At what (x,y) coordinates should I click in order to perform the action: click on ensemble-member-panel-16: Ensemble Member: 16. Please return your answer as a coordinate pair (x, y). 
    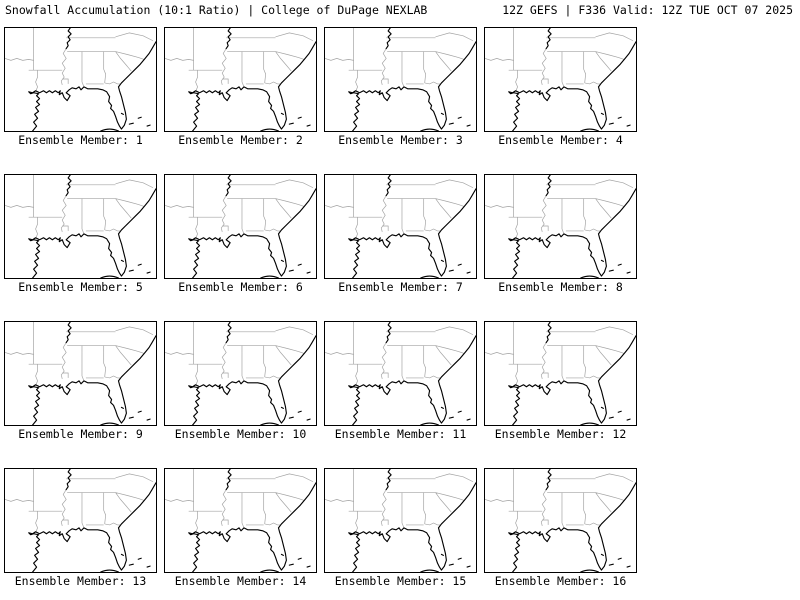
    Looking at the image, I should click on (560, 528).